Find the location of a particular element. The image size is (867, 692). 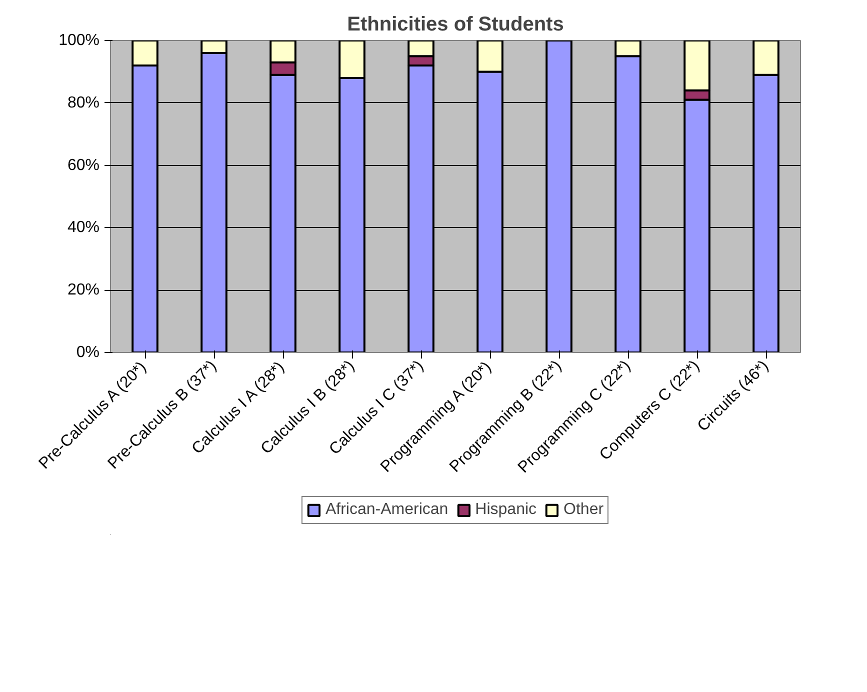

y-tick-label: 60% is located at coordinates (83, 165).